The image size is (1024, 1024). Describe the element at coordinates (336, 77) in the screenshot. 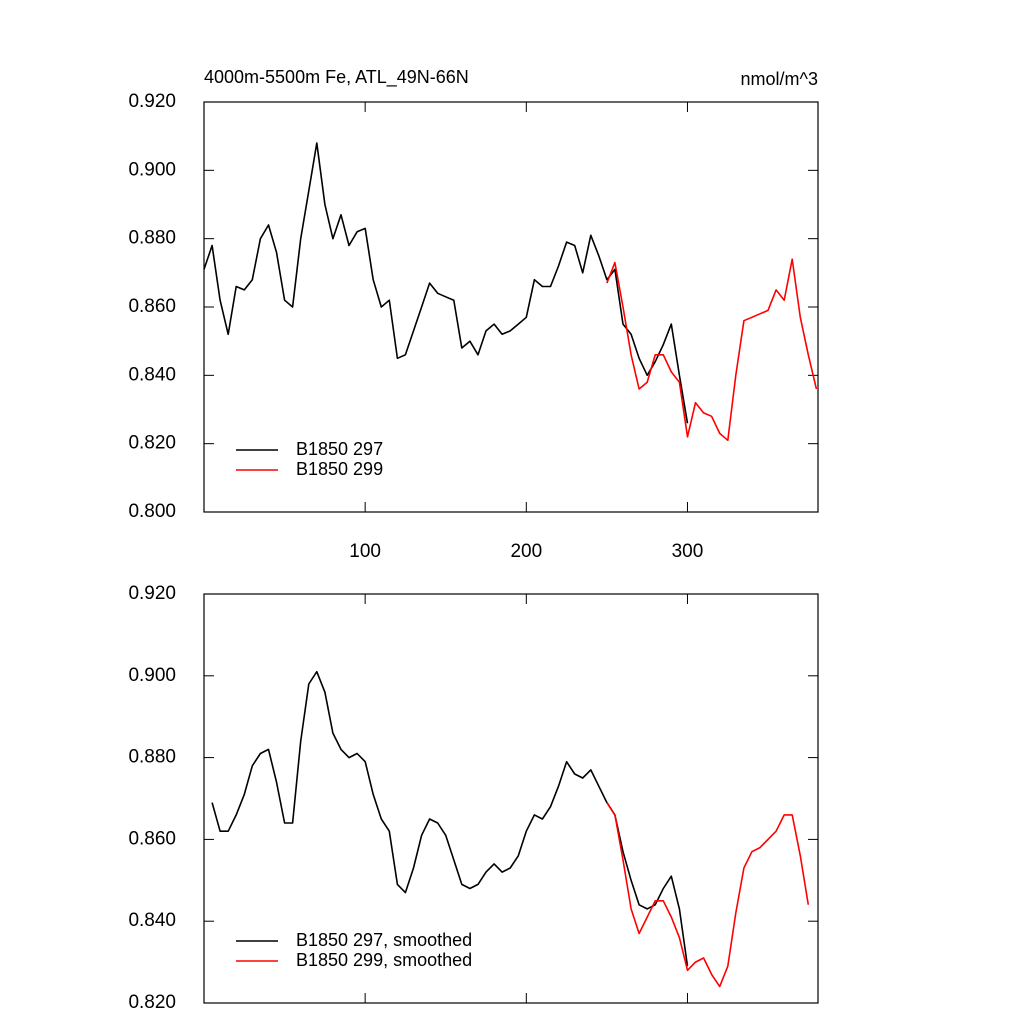

I see `chart-title: 4000m-5500m Fe, ATL_49N-66N` at that location.